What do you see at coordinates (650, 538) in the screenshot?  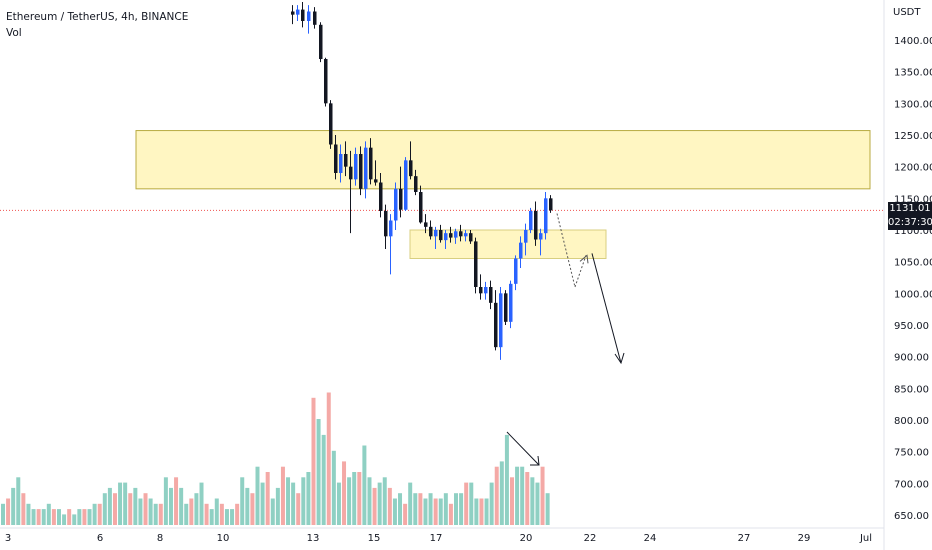 I see `time-tick-label: 24` at bounding box center [650, 538].